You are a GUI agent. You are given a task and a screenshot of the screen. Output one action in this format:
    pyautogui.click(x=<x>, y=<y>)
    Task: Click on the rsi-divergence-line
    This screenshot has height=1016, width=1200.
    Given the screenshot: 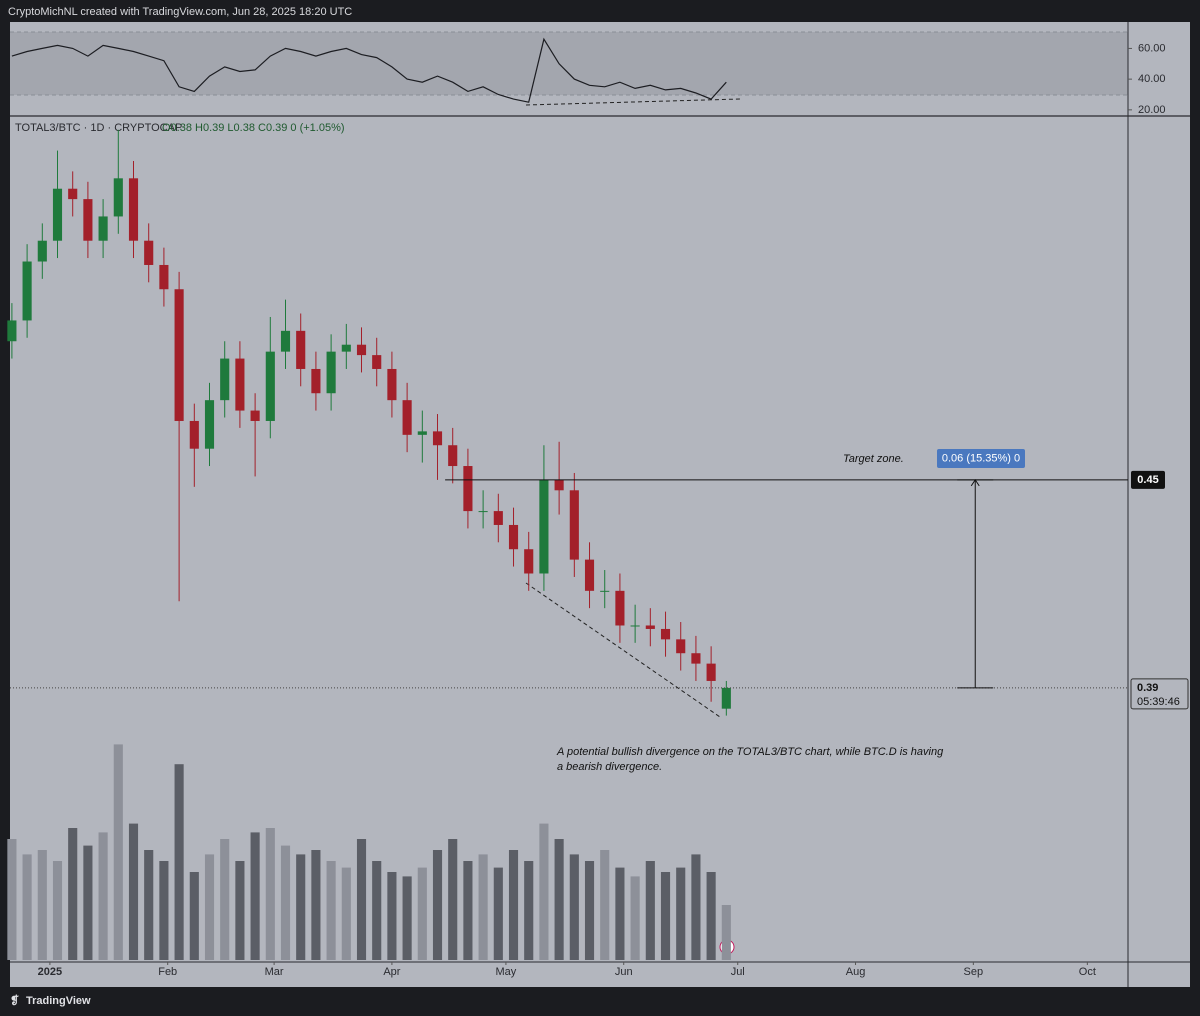 What is the action you would take?
    pyautogui.click(x=633, y=102)
    